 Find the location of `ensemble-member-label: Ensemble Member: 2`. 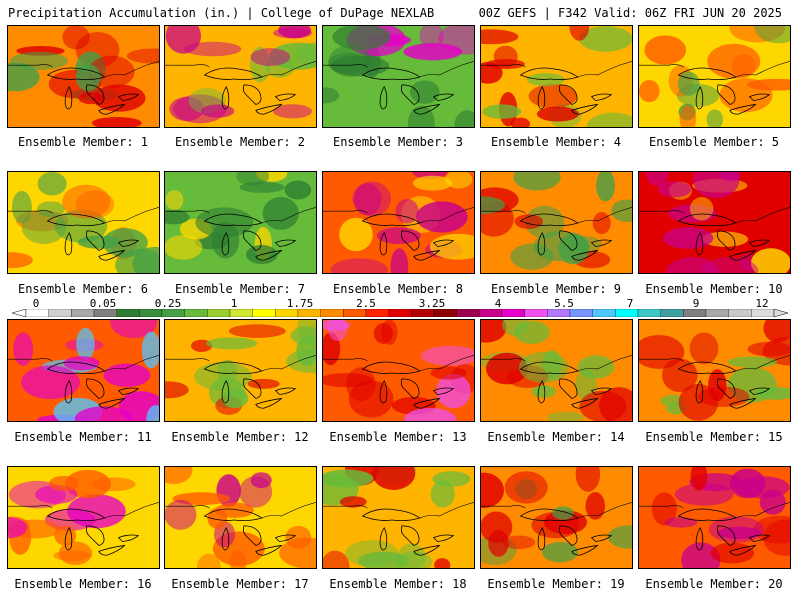

ensemble-member-label: Ensemble Member: 2 is located at coordinates (240, 142).